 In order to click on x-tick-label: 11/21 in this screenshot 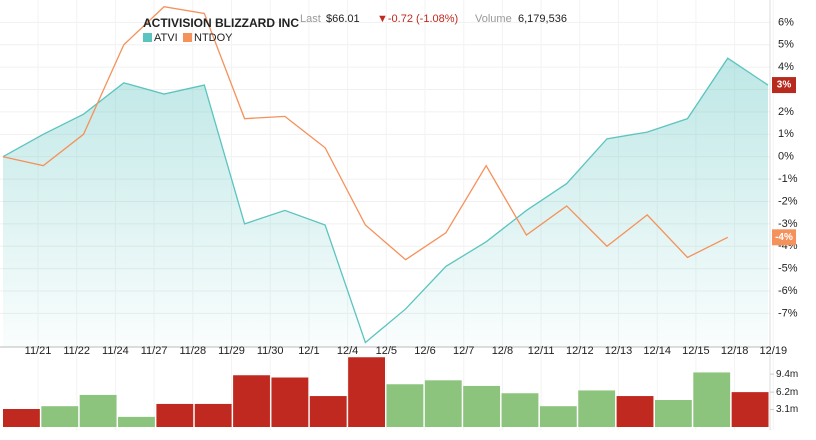, I will do `click(38, 351)`.